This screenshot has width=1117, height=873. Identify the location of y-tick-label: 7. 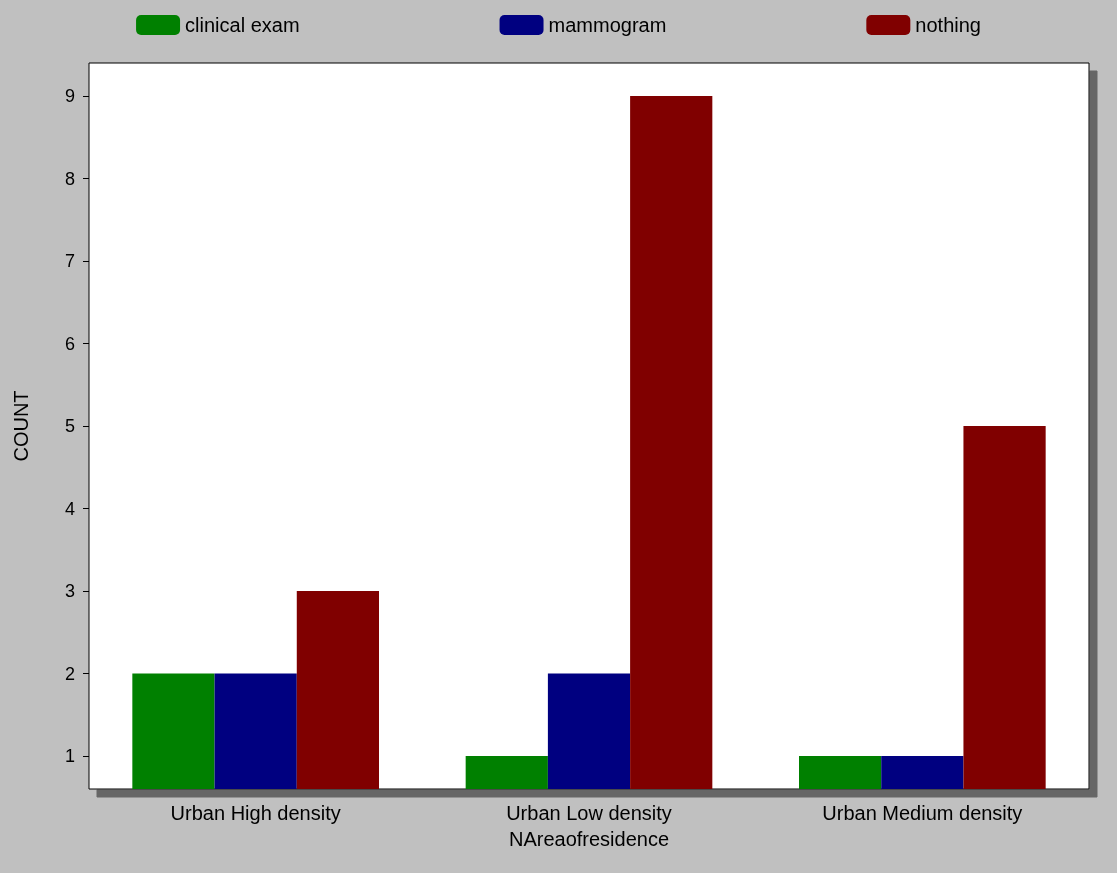
(69, 261).